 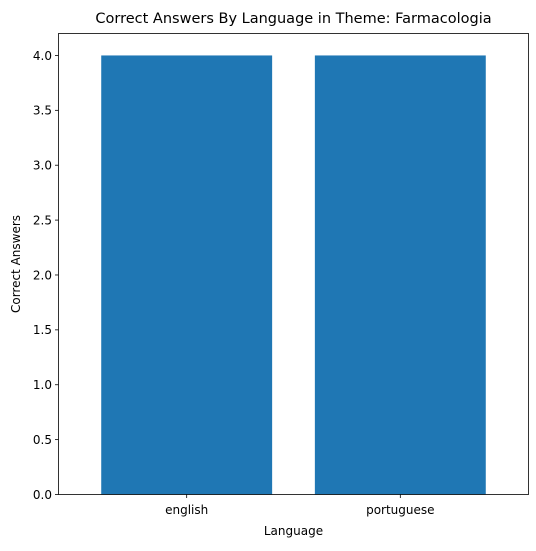 What do you see at coordinates (42, 385) in the screenshot?
I see `y-tick-label: 1.0` at bounding box center [42, 385].